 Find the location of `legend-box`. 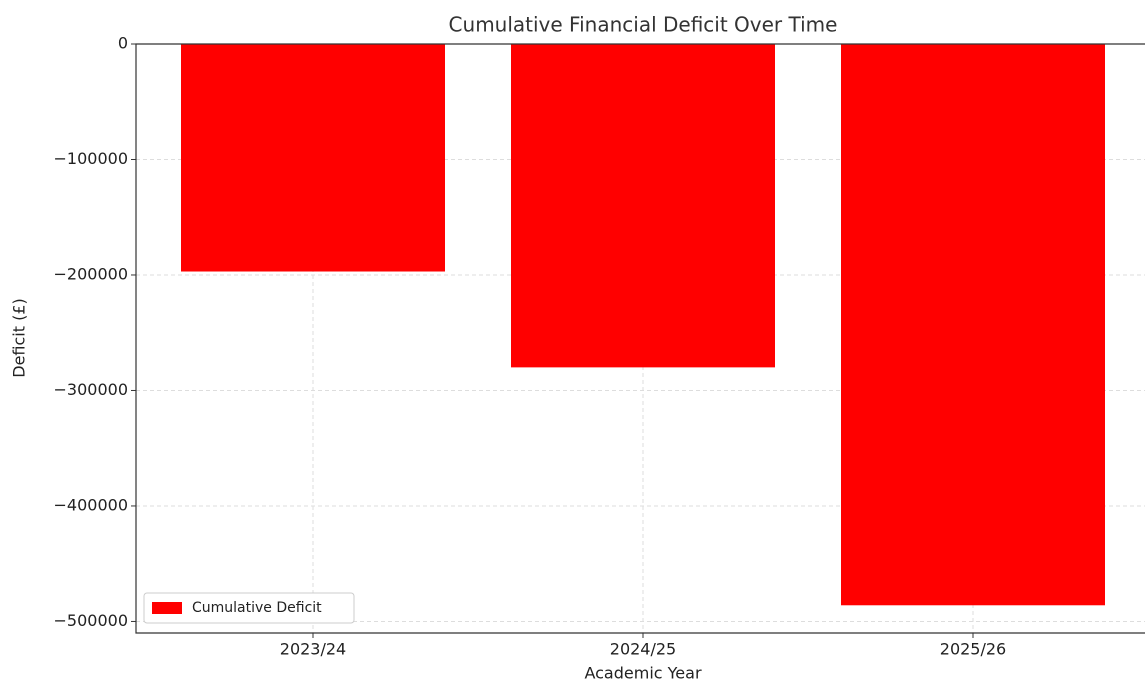

legend-box is located at coordinates (249, 608).